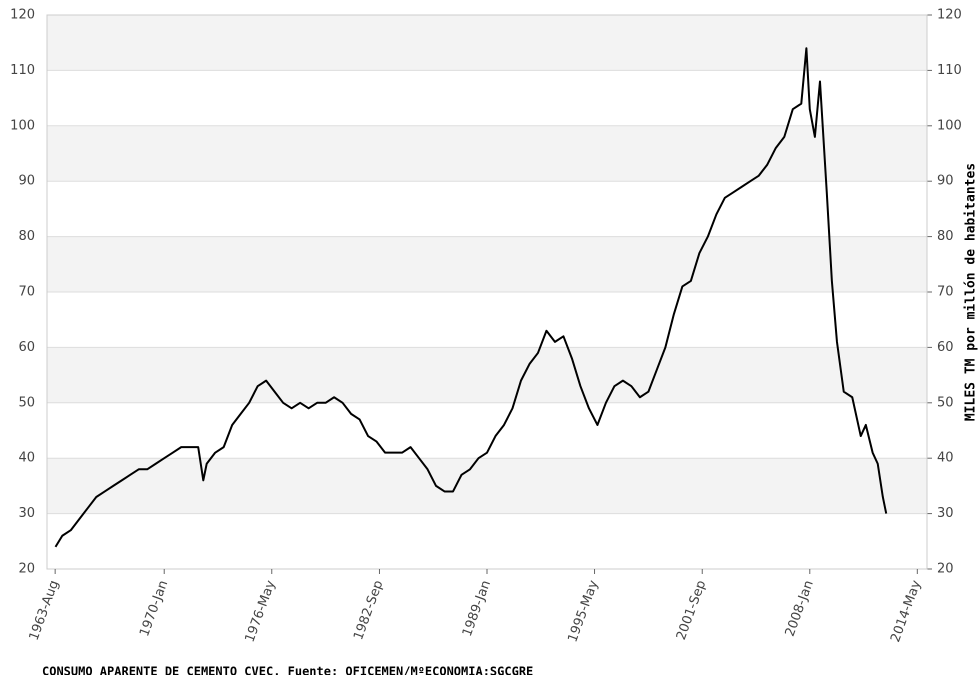 The image size is (978, 675). Describe the element at coordinates (583, 611) in the screenshot. I see `x-tick-label: 1995-May` at that location.